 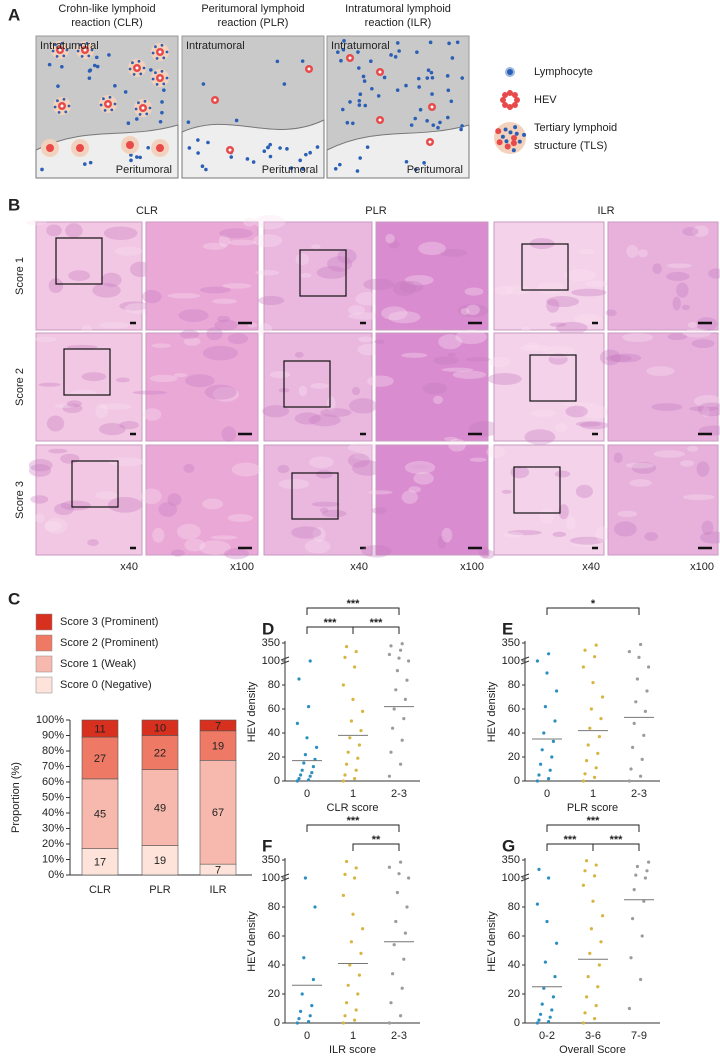 What do you see at coordinates (290, 170) in the screenshot?
I see `region-label: Peritumoral` at bounding box center [290, 170].